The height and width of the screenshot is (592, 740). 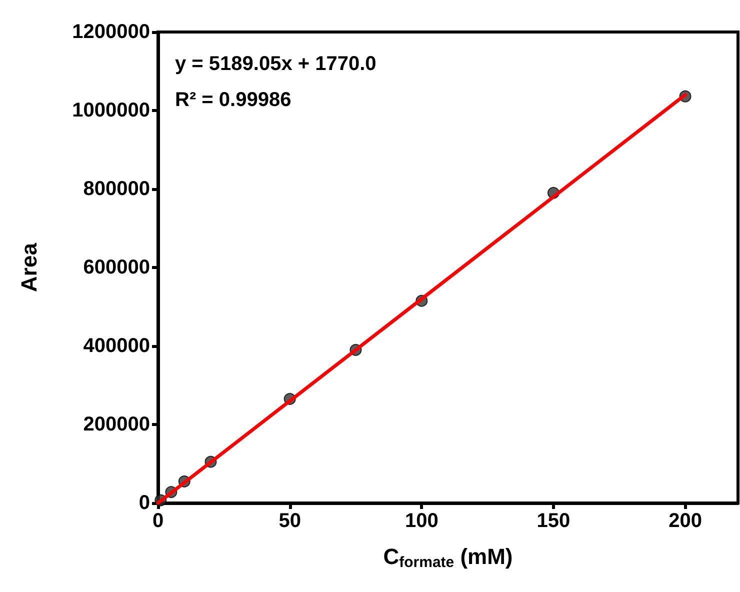 I want to click on x-tick-label: 150, so click(x=553, y=521).